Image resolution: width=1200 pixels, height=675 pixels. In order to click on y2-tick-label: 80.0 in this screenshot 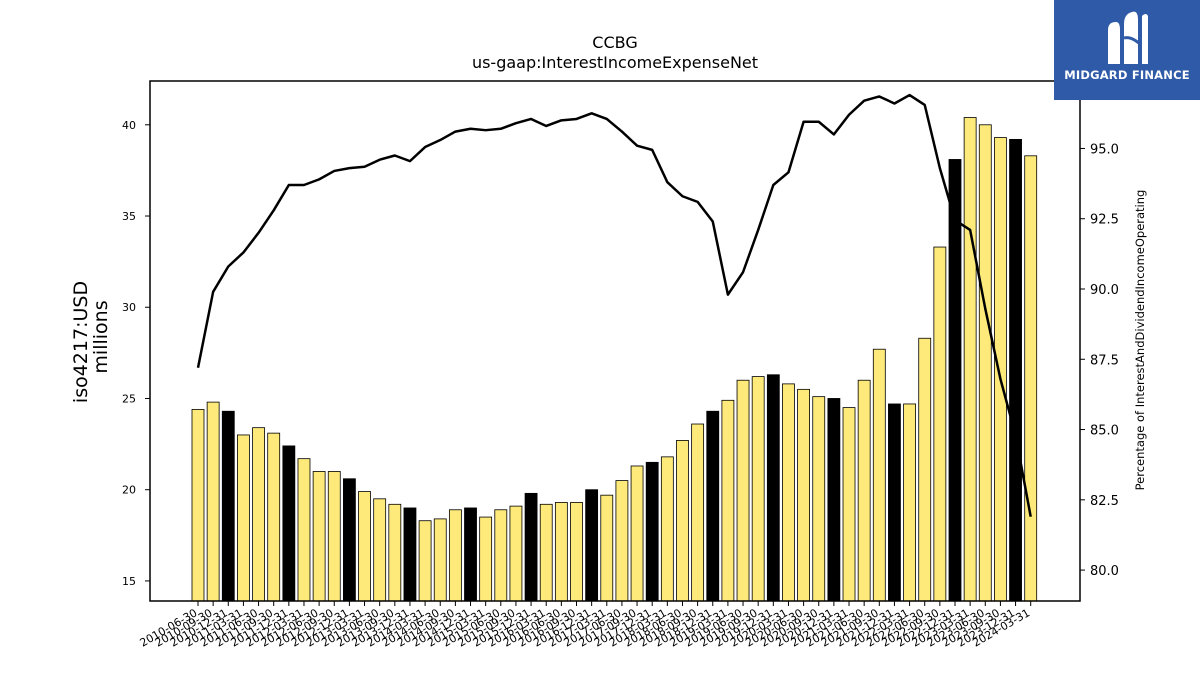, I will do `click(1104, 571)`.